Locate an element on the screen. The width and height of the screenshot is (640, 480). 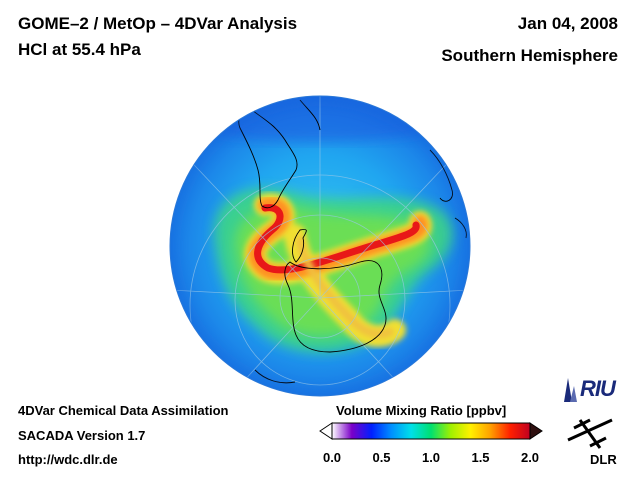
colorbar-tick-label: 2.0 is located at coordinates (530, 457).